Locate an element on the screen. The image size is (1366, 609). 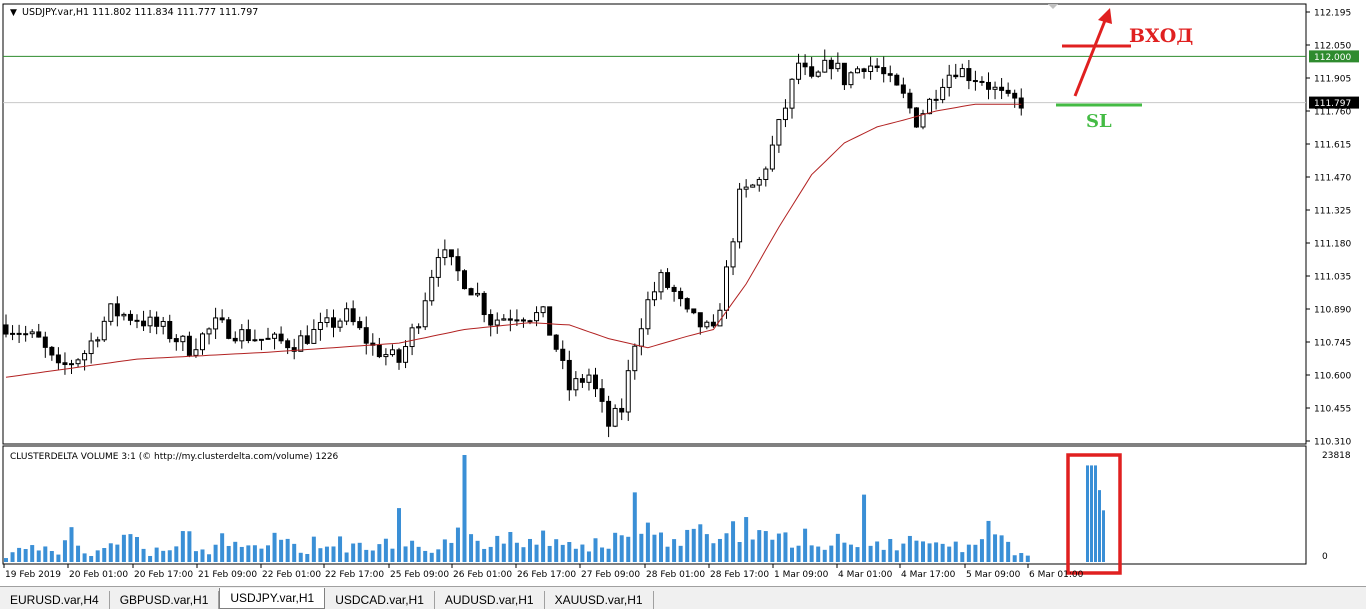
y-tick-label: 112.050 is located at coordinates (1332, 47).